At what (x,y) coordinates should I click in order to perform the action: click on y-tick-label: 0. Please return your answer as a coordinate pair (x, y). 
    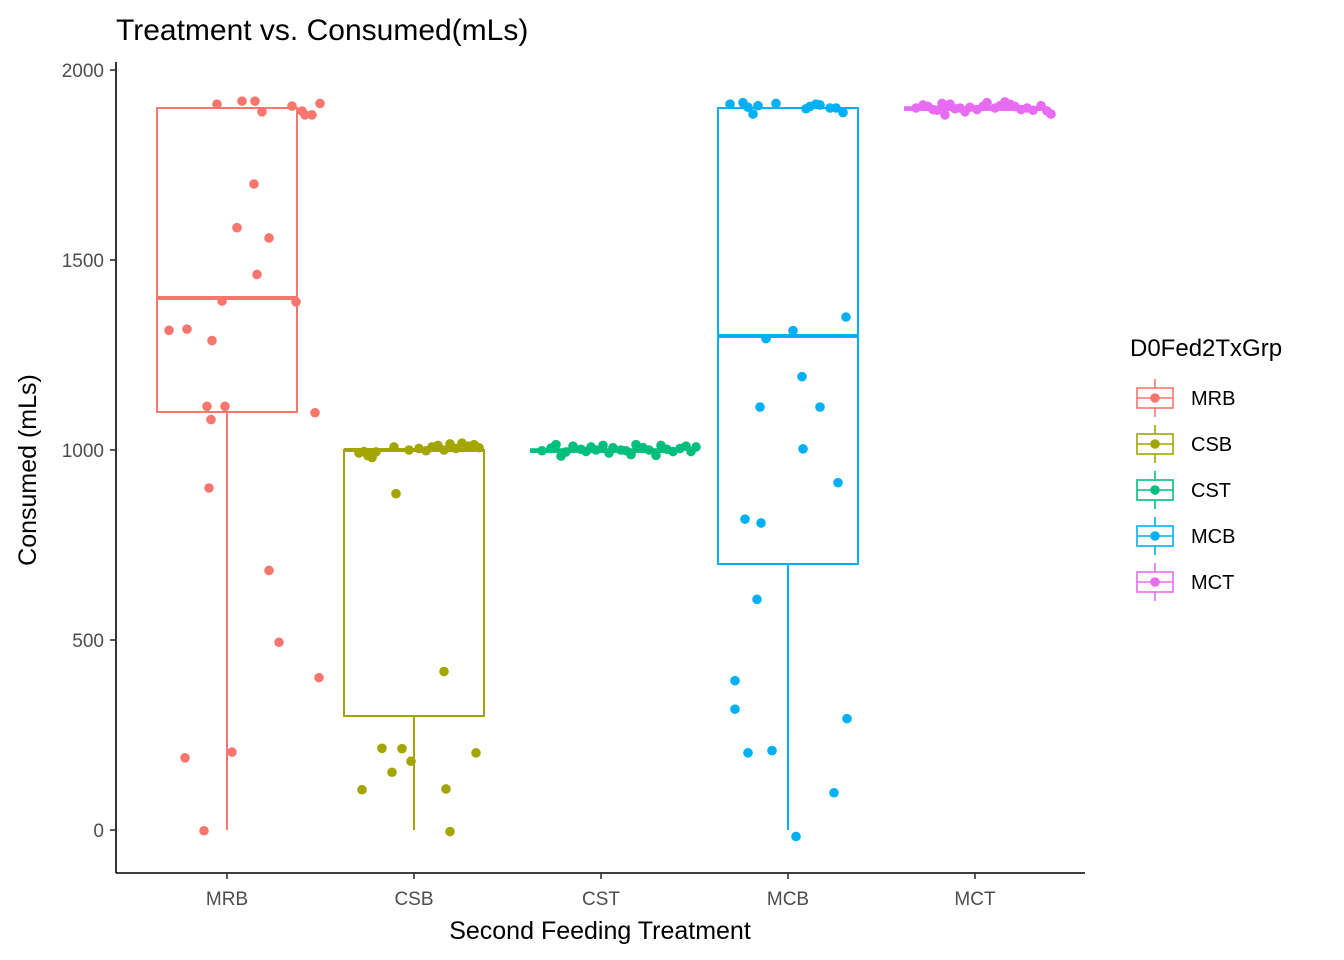
    Looking at the image, I should click on (98, 831).